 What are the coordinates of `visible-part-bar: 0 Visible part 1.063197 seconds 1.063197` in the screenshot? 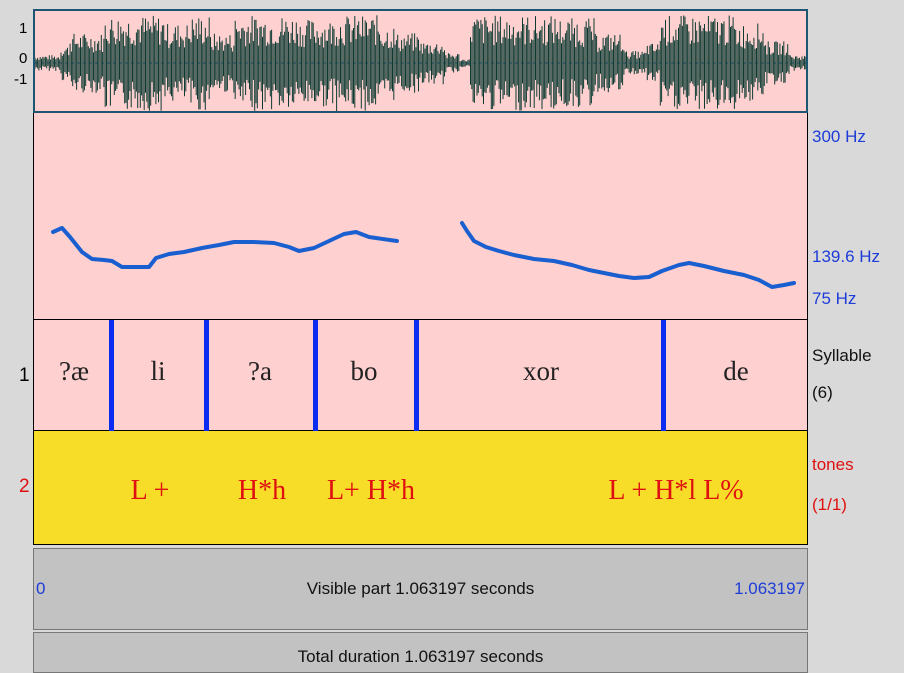 It's located at (420, 589).